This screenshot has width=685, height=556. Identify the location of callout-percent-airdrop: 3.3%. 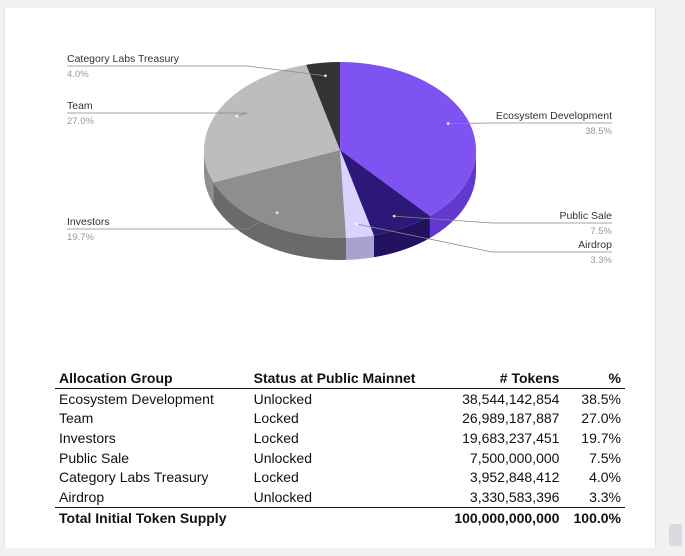
(601, 260).